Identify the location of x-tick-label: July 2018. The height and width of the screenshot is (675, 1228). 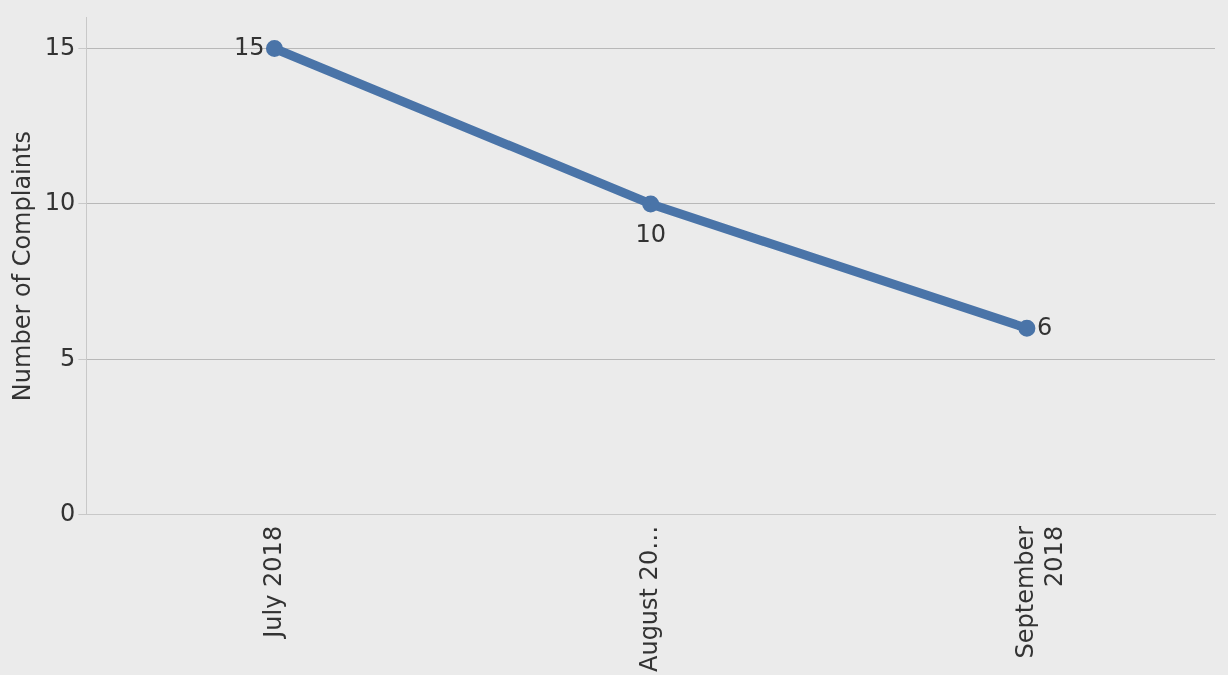
(272, 582).